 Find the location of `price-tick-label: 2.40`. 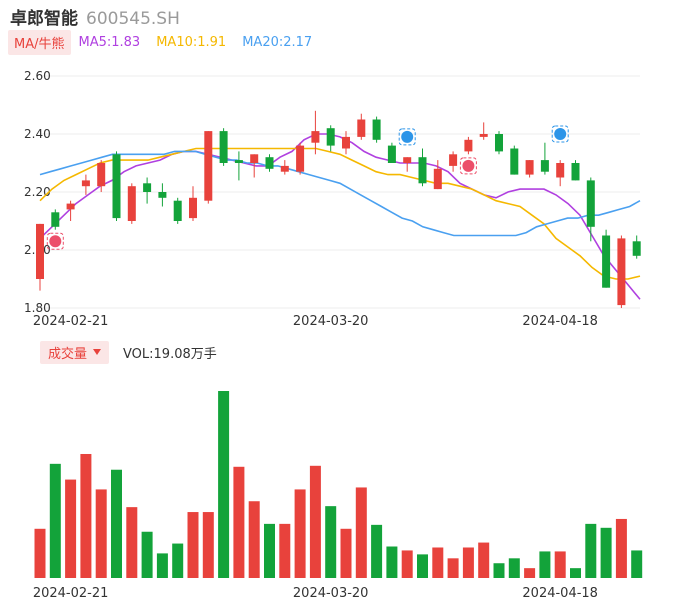

price-tick-label: 2.40 is located at coordinates (37, 134).